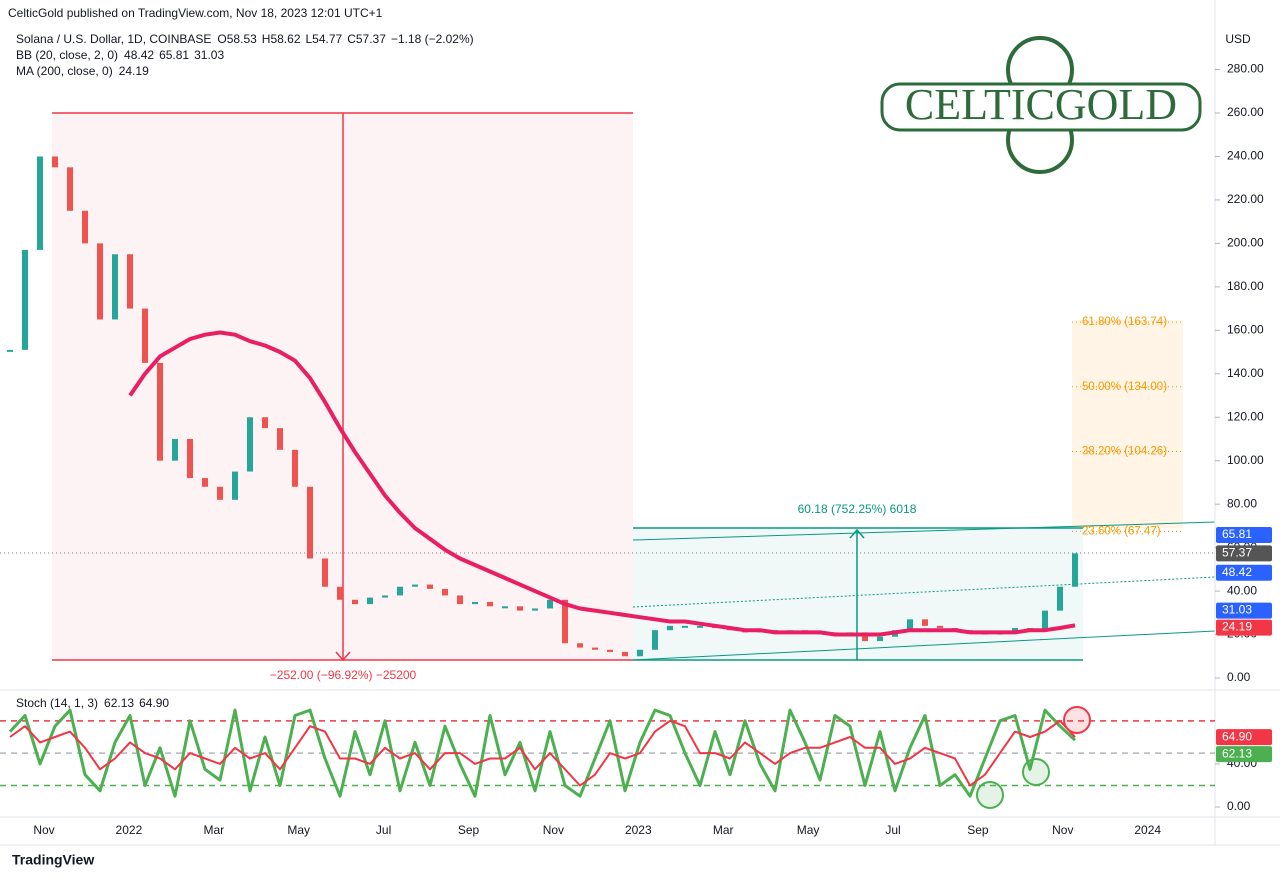  What do you see at coordinates (53, 860) in the screenshot?
I see `brand: TradingView` at bounding box center [53, 860].